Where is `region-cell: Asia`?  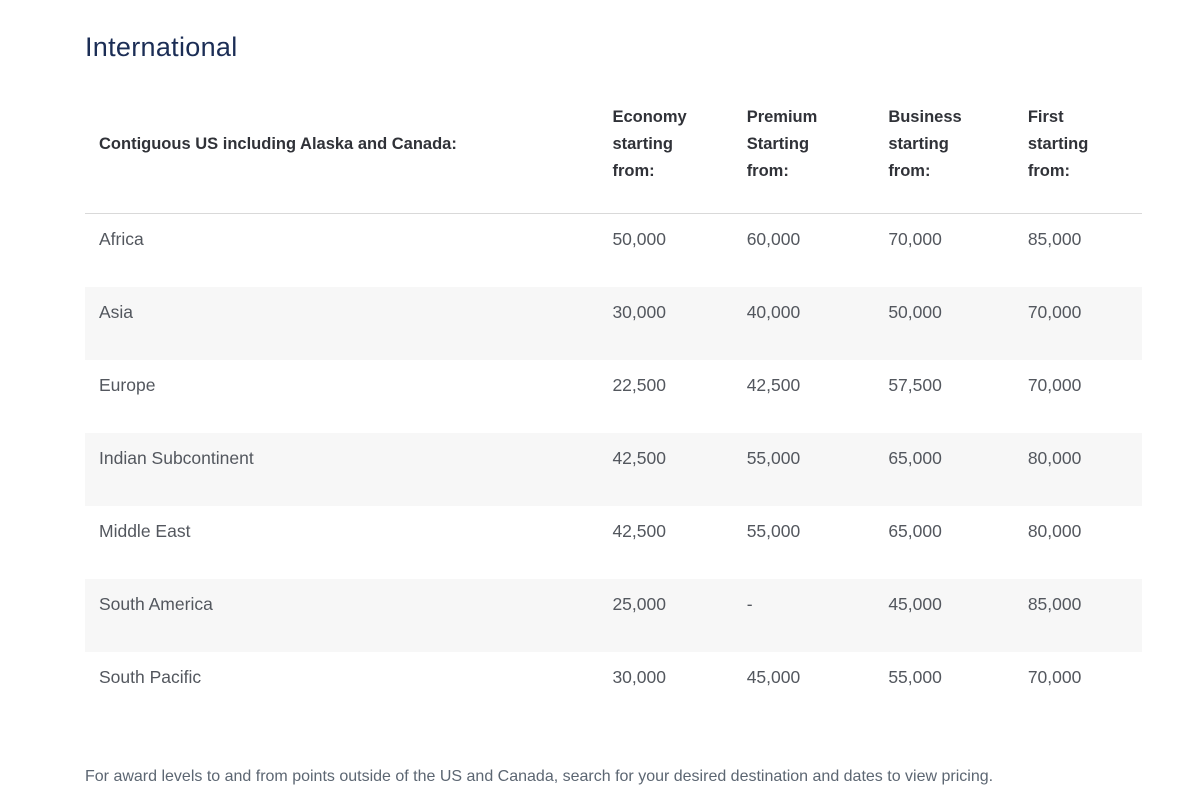 region-cell: Asia is located at coordinates (116, 312).